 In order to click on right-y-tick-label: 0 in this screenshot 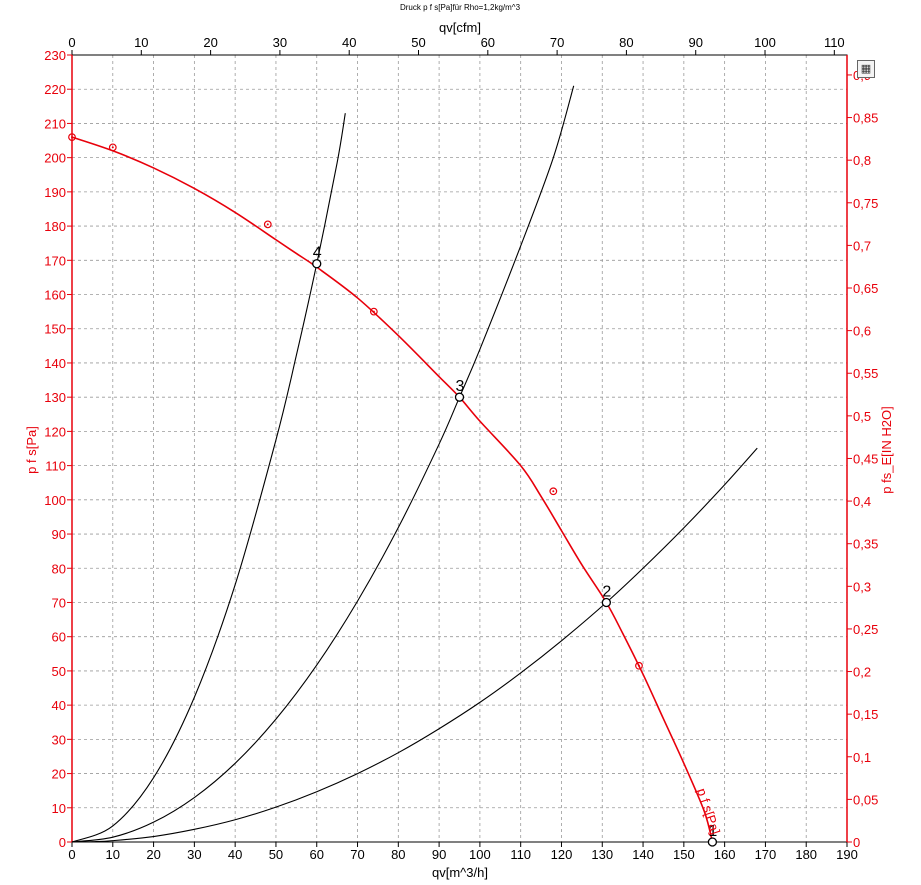, I will do `click(856, 842)`.